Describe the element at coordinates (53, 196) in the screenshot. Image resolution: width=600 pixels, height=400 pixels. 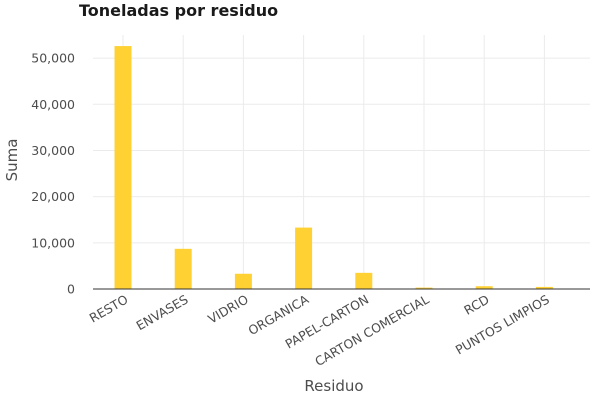
I see `y-tick-label: 20,000` at that location.